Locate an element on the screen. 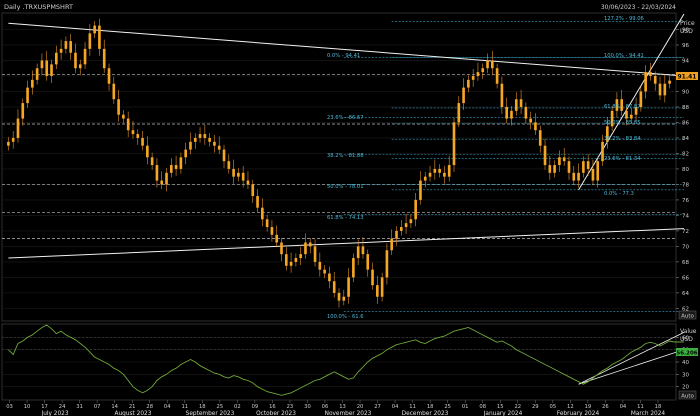 This screenshot has height=416, width=700. price-trendline is located at coordinates (631, 102).